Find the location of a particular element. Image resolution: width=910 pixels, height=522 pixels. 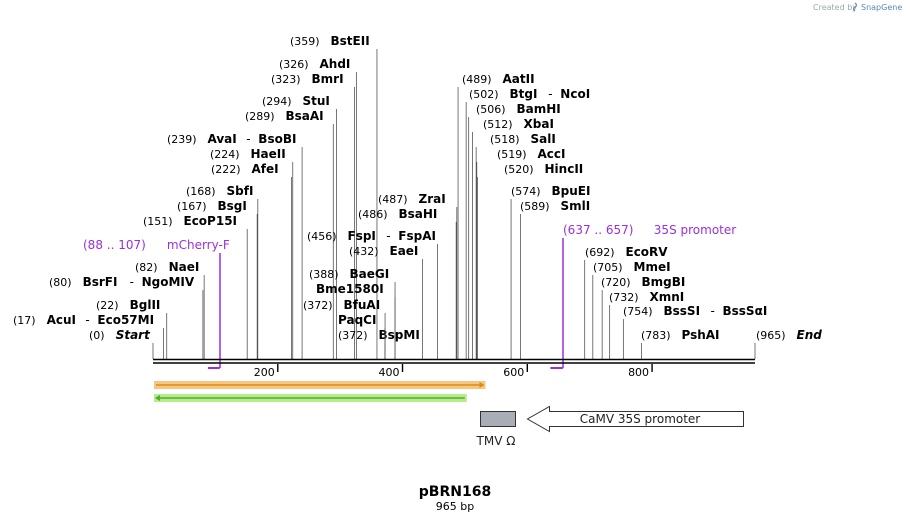

site-xbai: (512) XbaI is located at coordinates (513, 238).